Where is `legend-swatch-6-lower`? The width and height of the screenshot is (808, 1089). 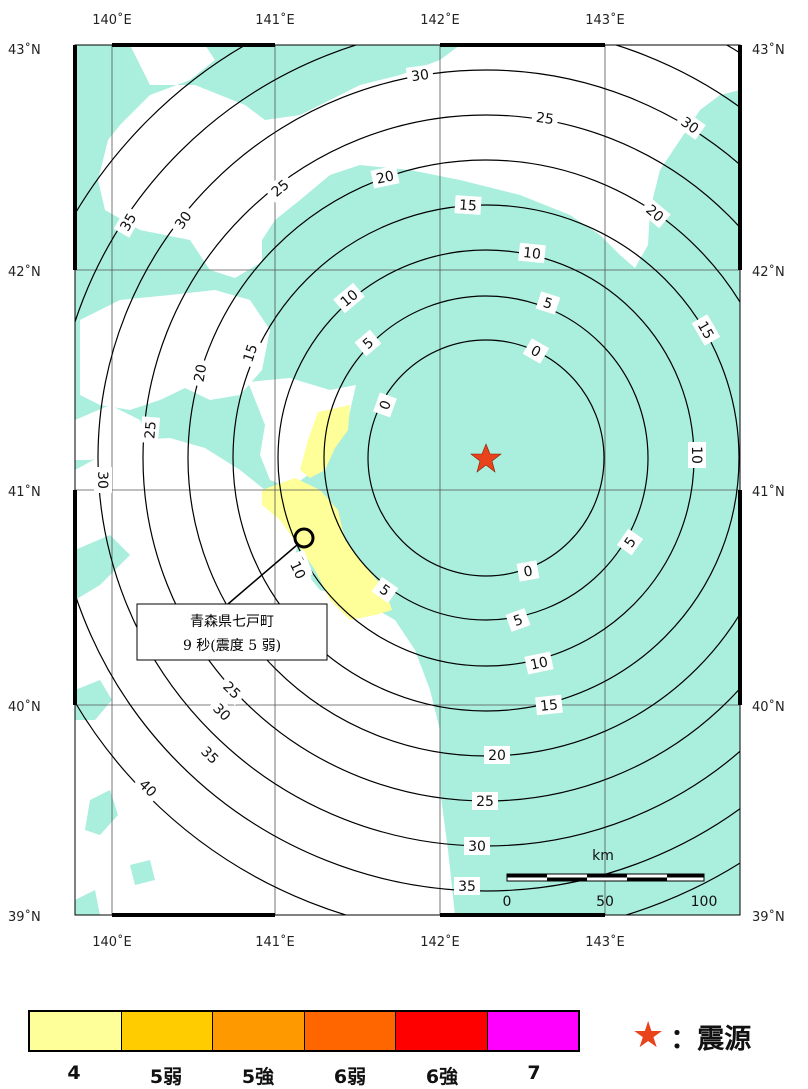 legend-swatch-6-lower is located at coordinates (350, 1031).